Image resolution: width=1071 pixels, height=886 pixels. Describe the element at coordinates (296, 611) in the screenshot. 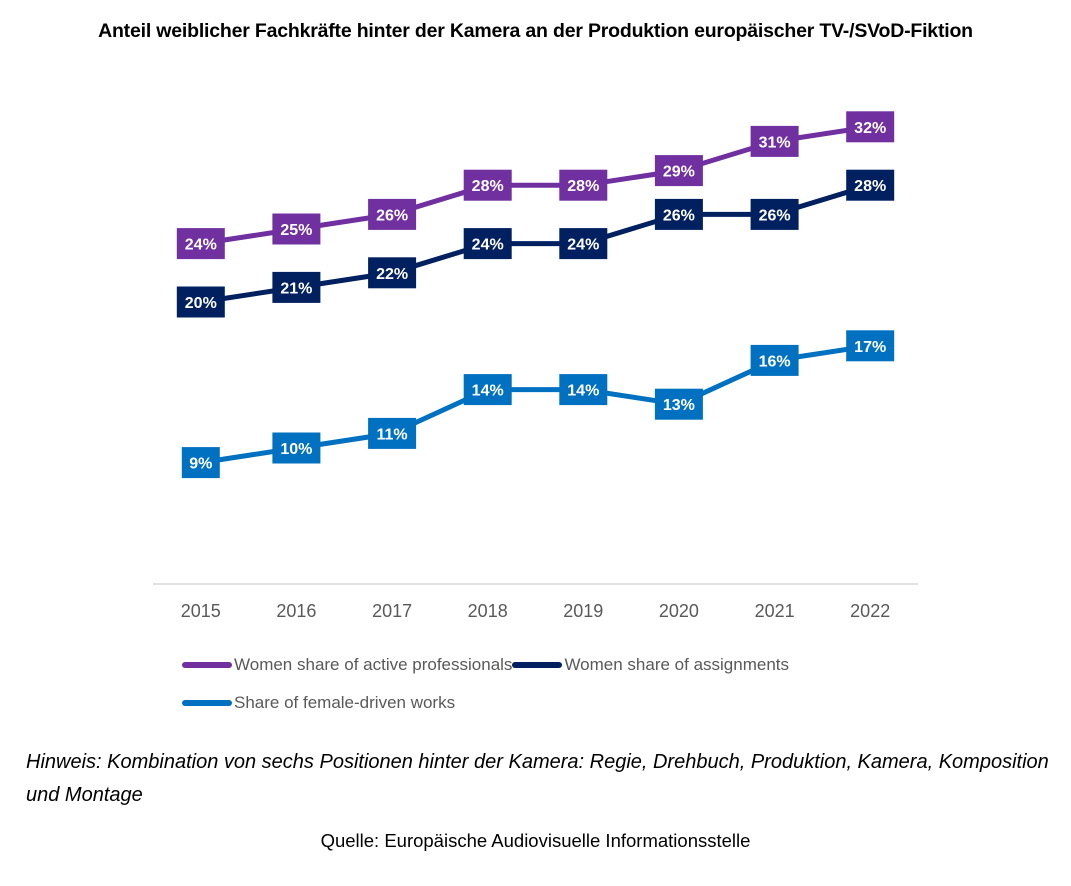

I see `x-tick-label: 2016` at that location.